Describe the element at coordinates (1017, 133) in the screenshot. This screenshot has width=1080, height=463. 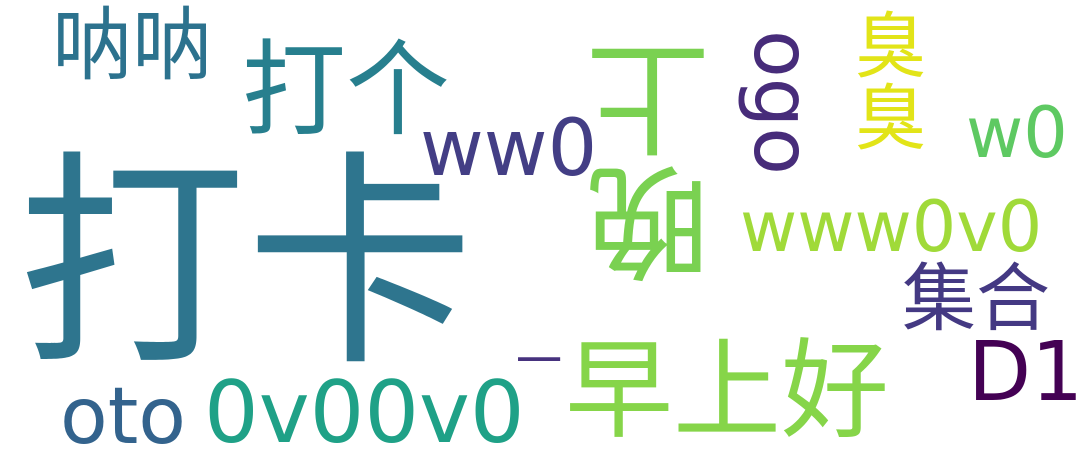
I see `word-w0: w0` at that location.